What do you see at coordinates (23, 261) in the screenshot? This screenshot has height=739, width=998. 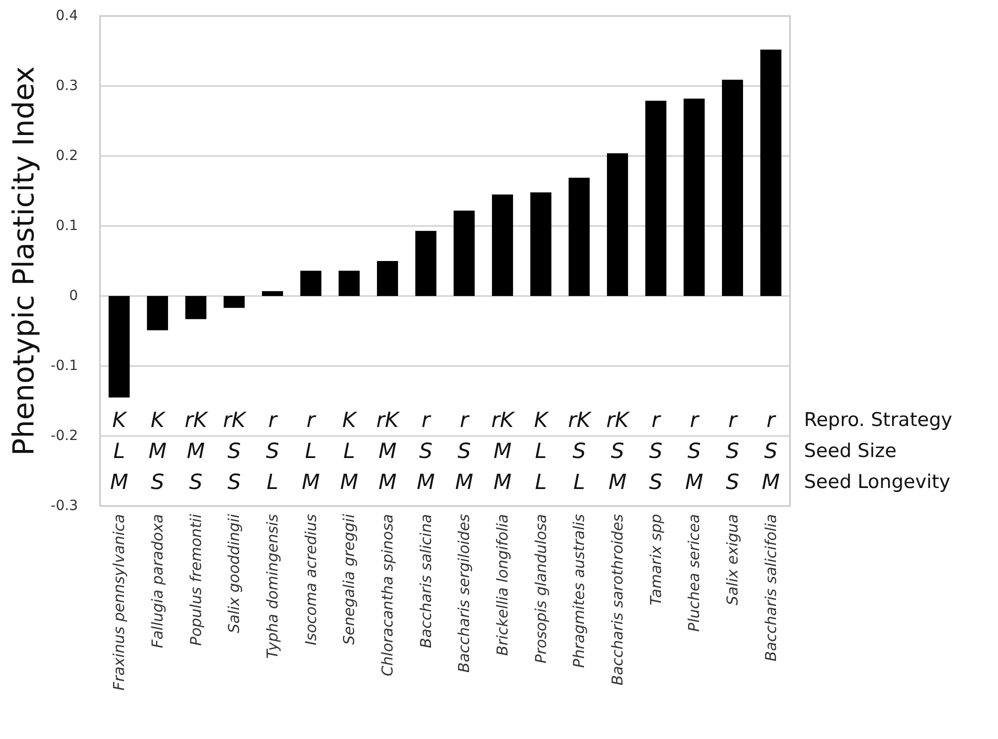 I see `y-axis-title: Phenotypic Plasticity Index` at bounding box center [23, 261].